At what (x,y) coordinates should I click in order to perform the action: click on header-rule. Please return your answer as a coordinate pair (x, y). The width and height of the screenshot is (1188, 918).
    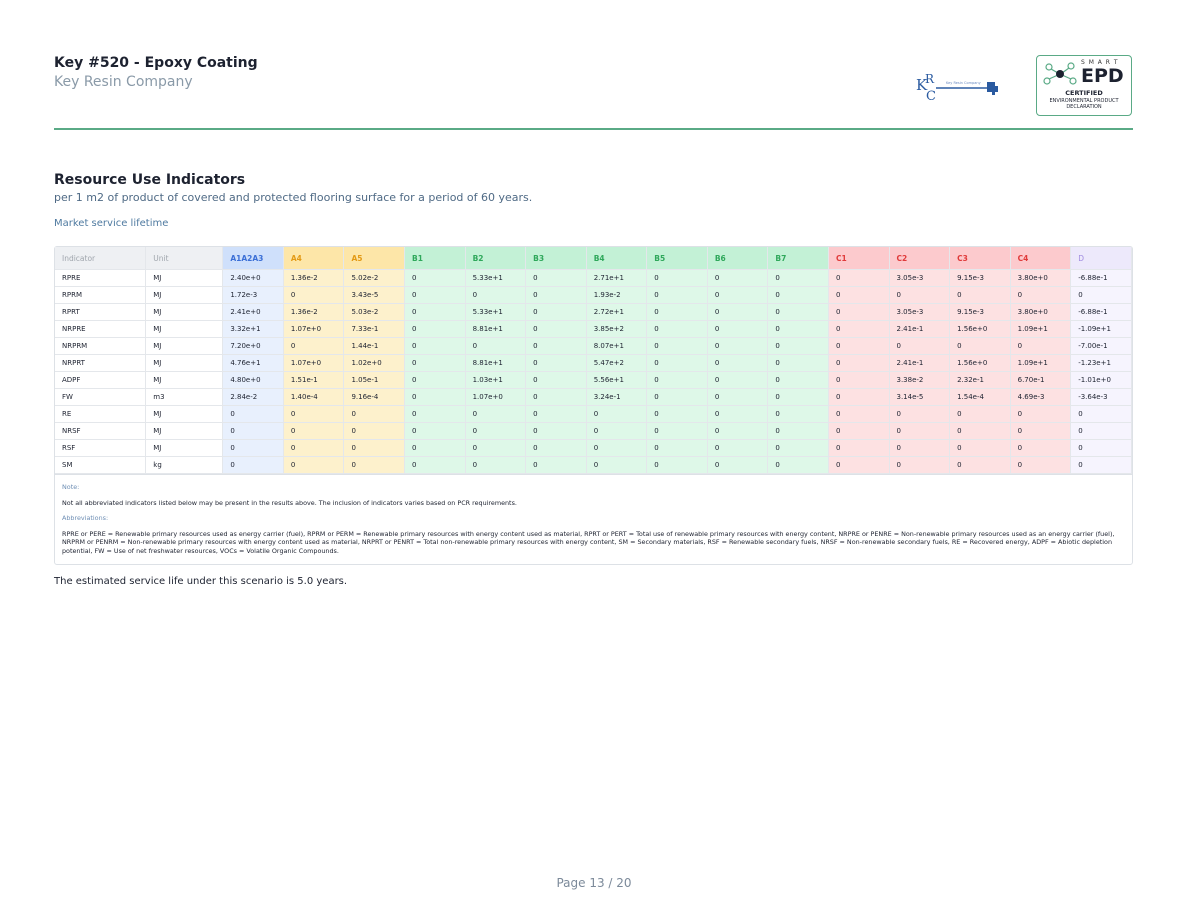
    Looking at the image, I should click on (593, 129).